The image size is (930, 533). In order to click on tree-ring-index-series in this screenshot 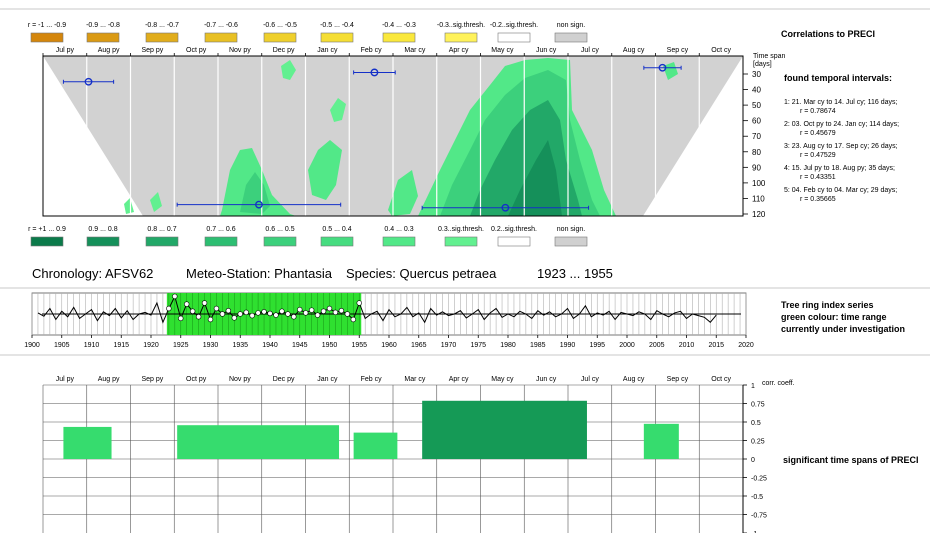, I will do `click(389, 314)`.